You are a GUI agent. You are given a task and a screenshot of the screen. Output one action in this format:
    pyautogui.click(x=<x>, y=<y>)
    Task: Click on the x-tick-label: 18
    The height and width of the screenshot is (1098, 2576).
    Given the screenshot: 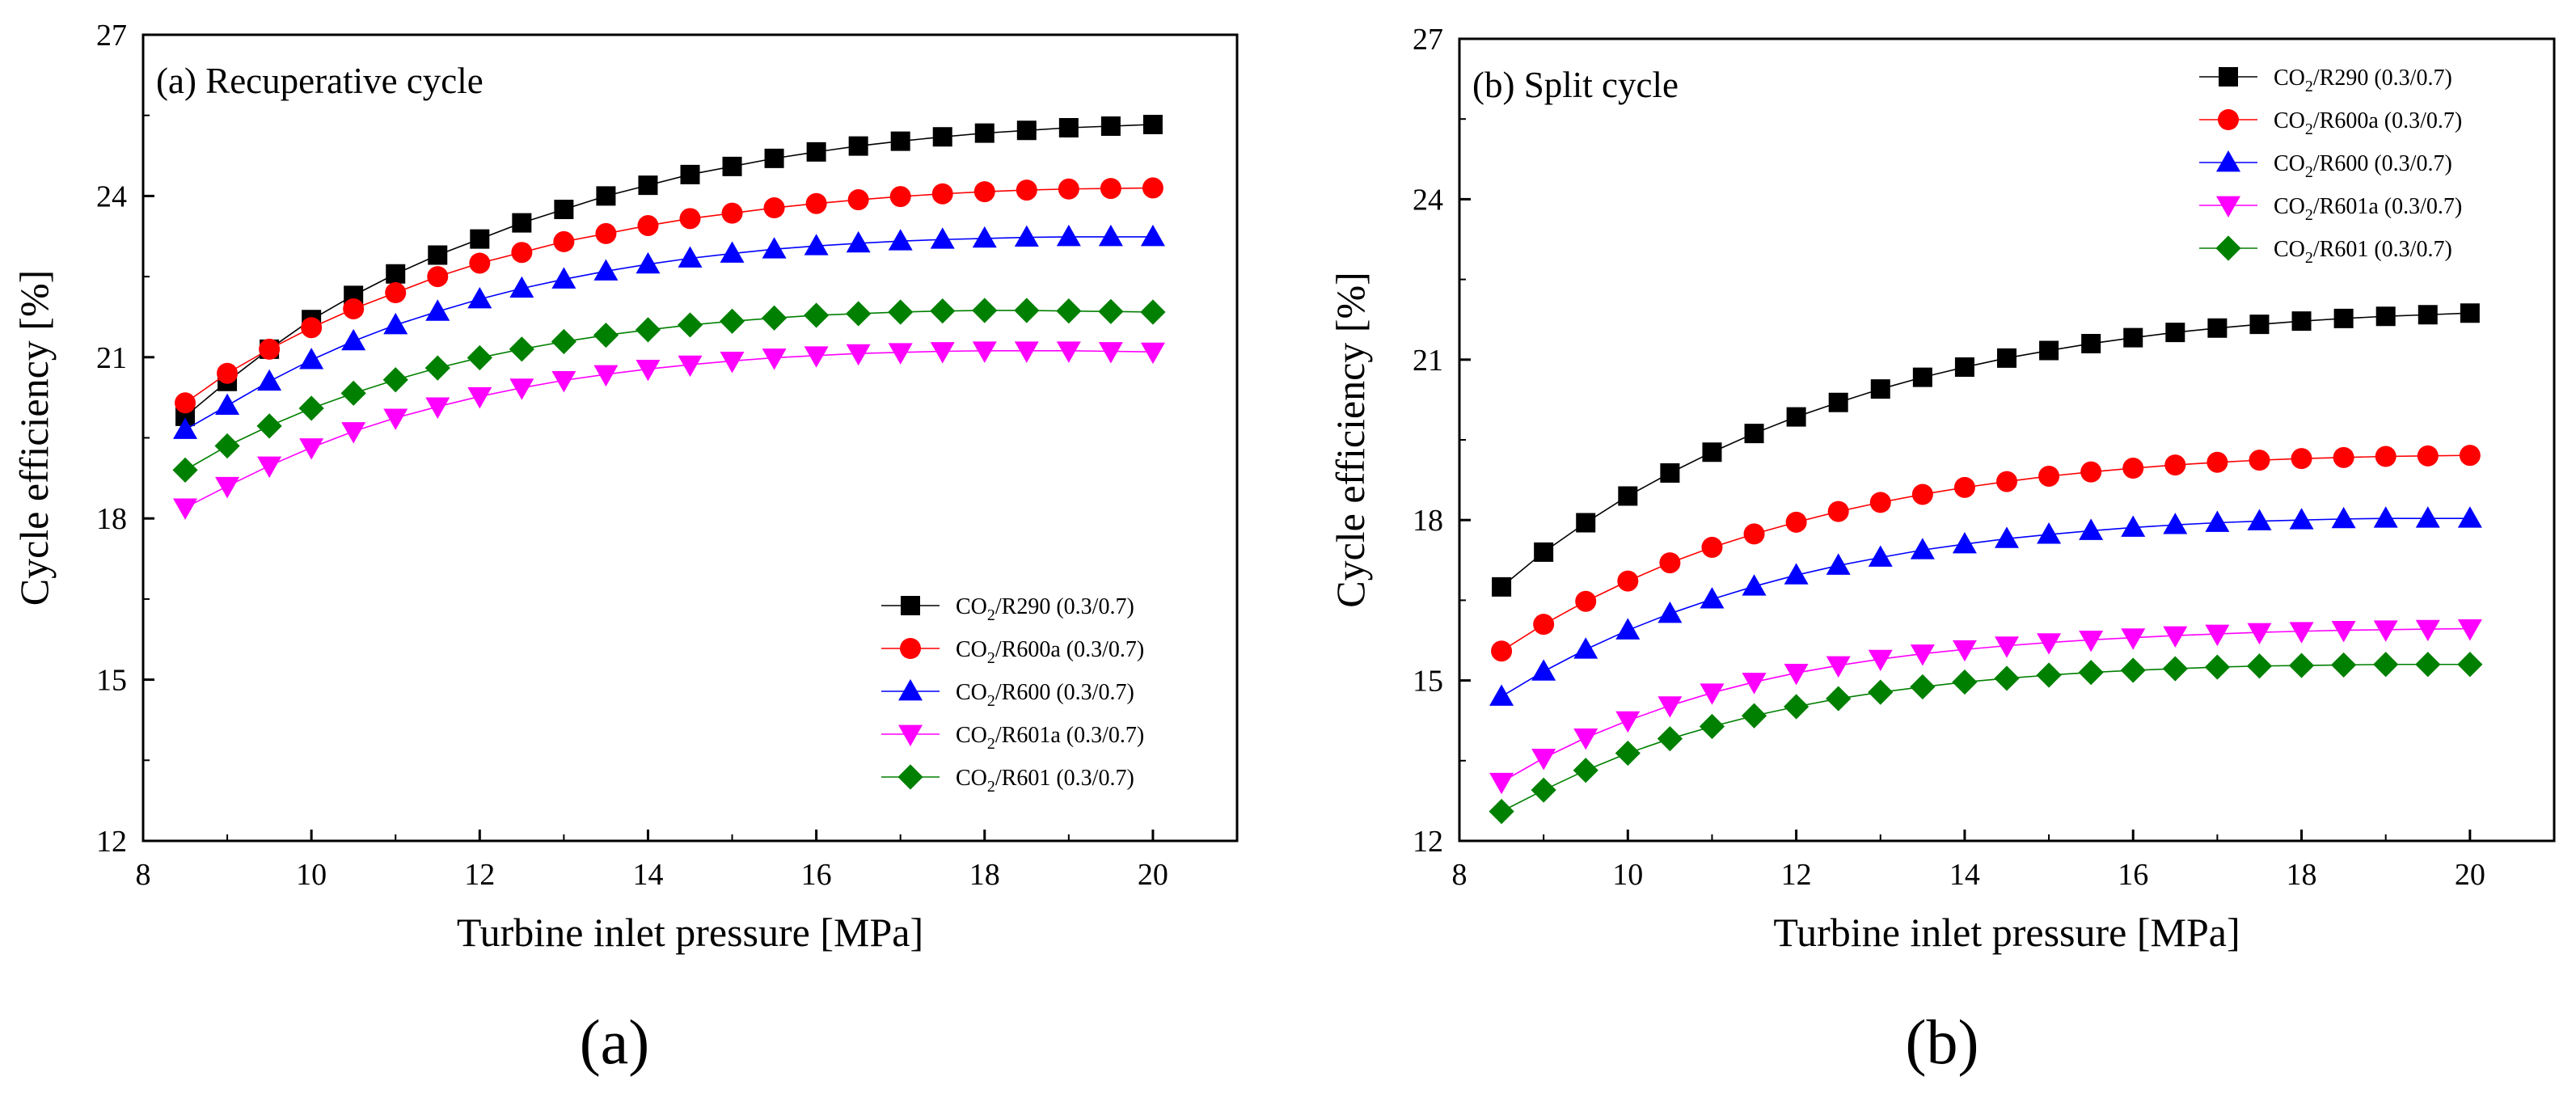 What is the action you would take?
    pyautogui.click(x=984, y=875)
    